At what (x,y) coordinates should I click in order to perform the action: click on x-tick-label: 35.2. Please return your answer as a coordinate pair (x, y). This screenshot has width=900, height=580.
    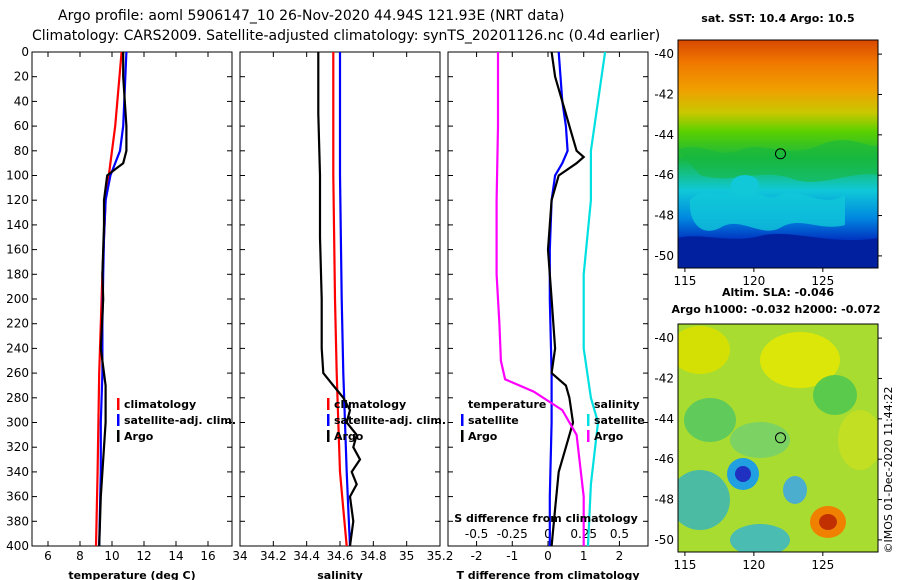
    Looking at the image, I should click on (440, 556).